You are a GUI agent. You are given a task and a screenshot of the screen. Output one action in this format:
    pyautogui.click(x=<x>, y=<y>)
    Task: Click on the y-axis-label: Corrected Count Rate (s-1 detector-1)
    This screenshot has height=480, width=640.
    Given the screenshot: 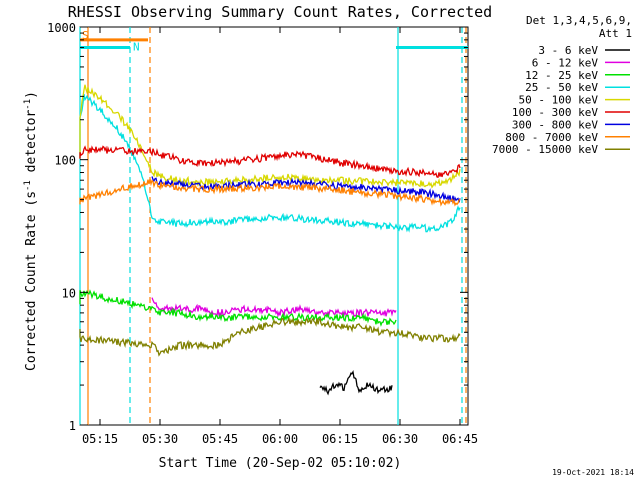 What is the action you would take?
    pyautogui.click(x=31, y=231)
    